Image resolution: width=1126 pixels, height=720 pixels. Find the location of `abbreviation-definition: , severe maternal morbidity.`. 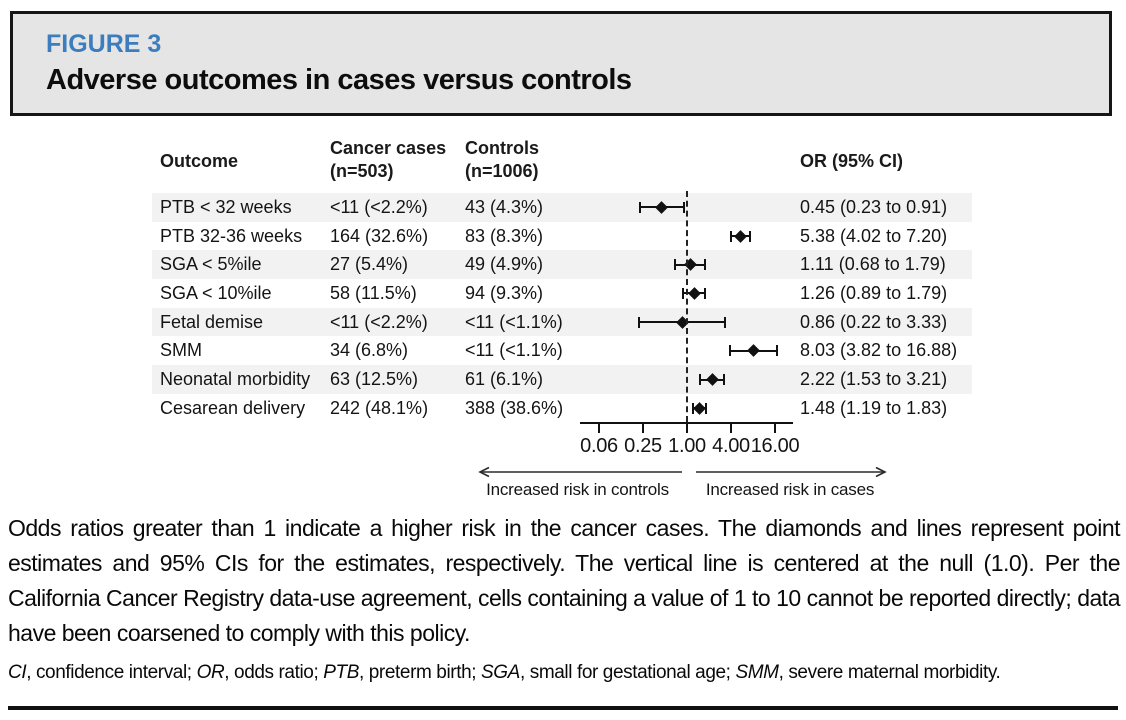

abbreviation-definition: , severe maternal morbidity. is located at coordinates (889, 672).